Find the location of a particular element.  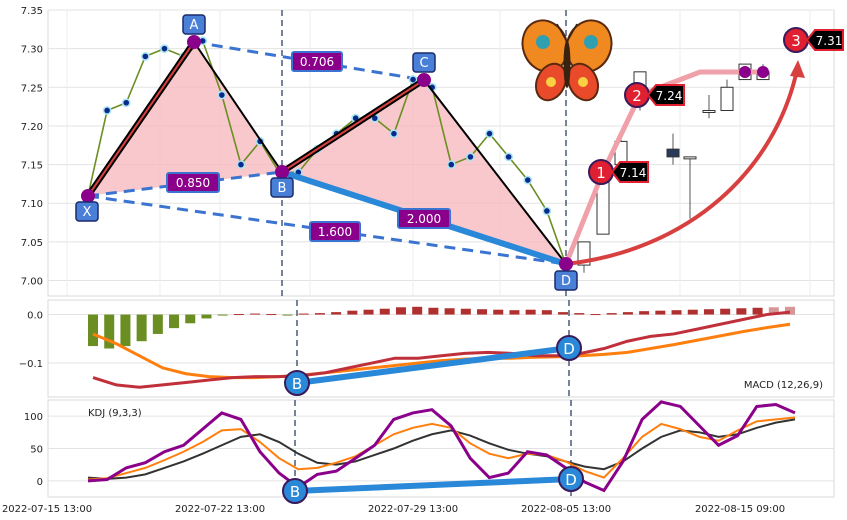

svg-text: B is located at coordinates (282, 188).